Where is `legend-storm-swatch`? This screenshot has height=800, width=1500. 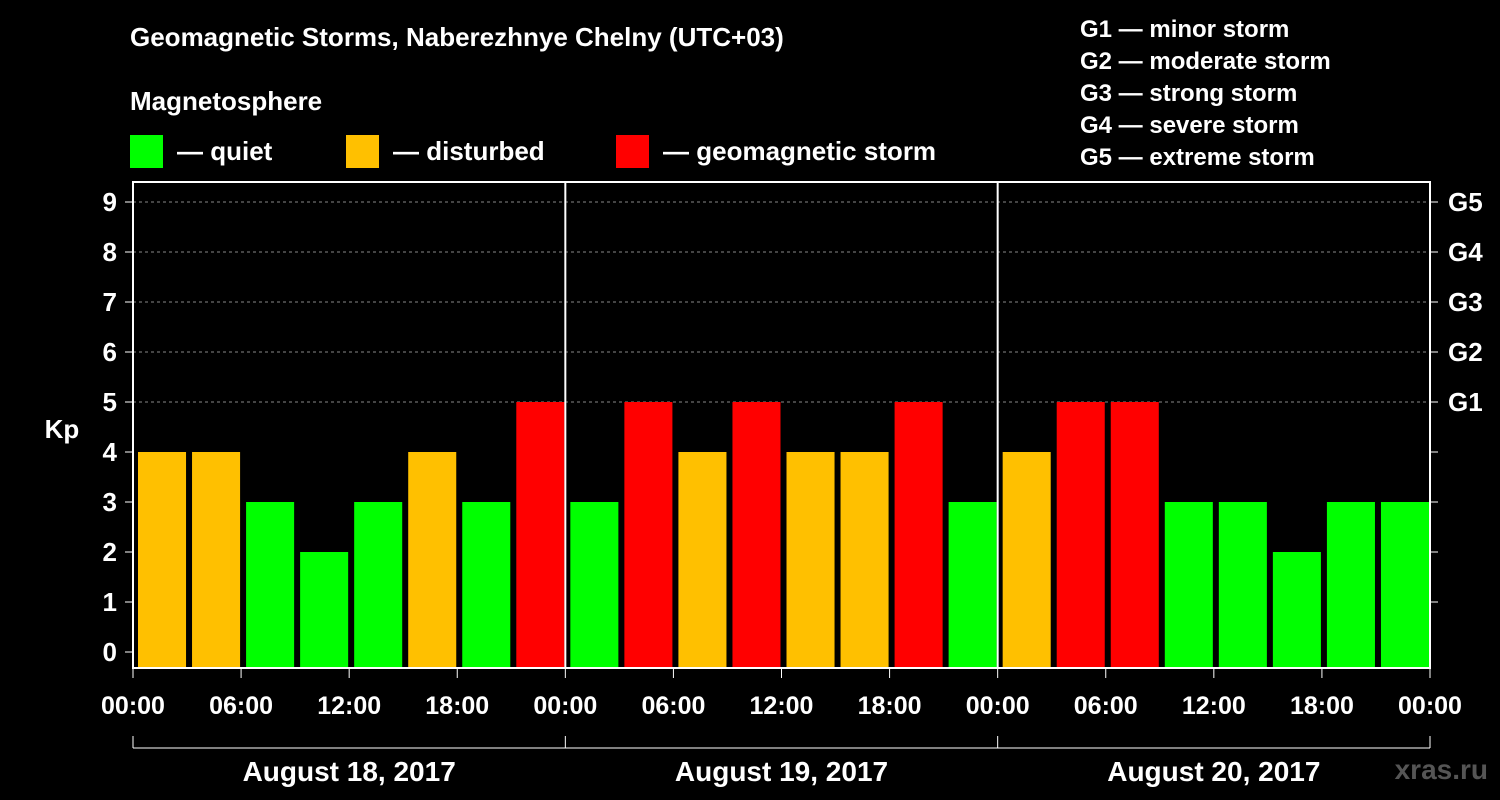 legend-storm-swatch is located at coordinates (632, 151).